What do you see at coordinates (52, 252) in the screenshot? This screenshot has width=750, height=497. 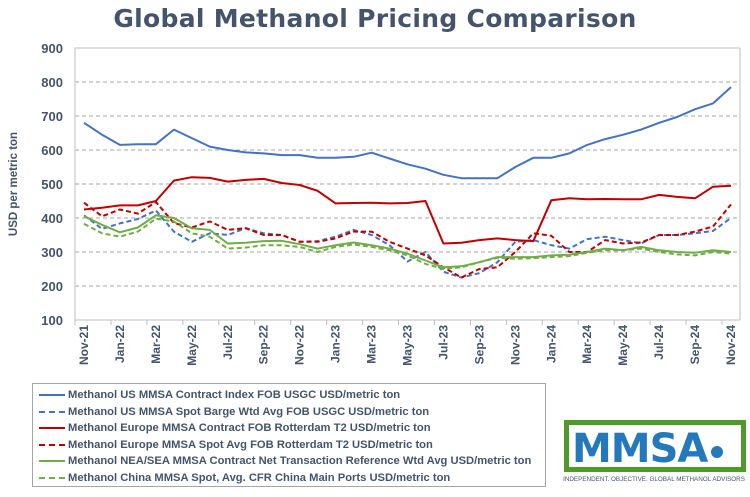 I see `y-tick-label: 300` at bounding box center [52, 252].